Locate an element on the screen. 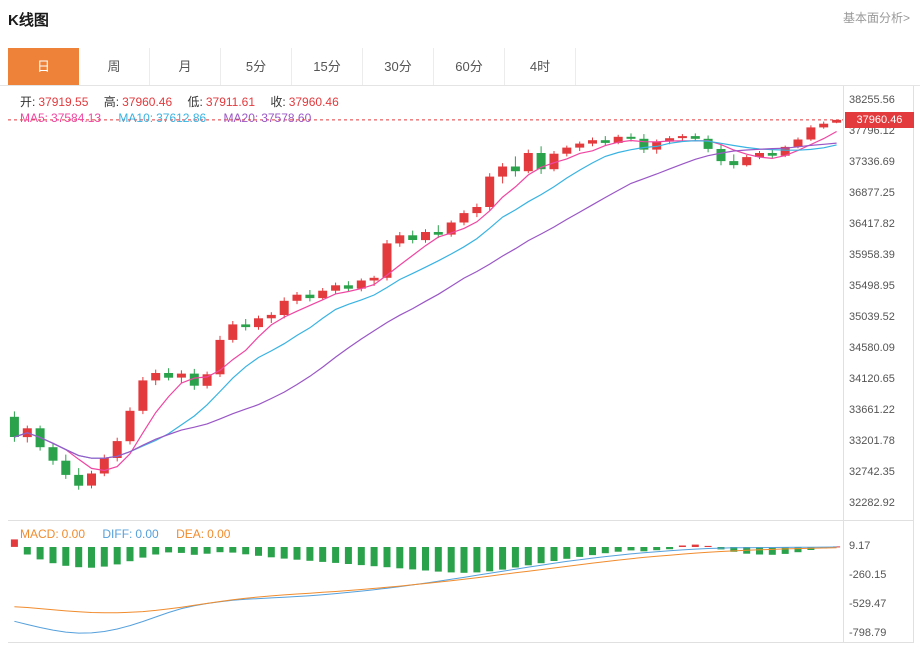  fundamental-analysis-link: 基本面分析> is located at coordinates (876, 18).